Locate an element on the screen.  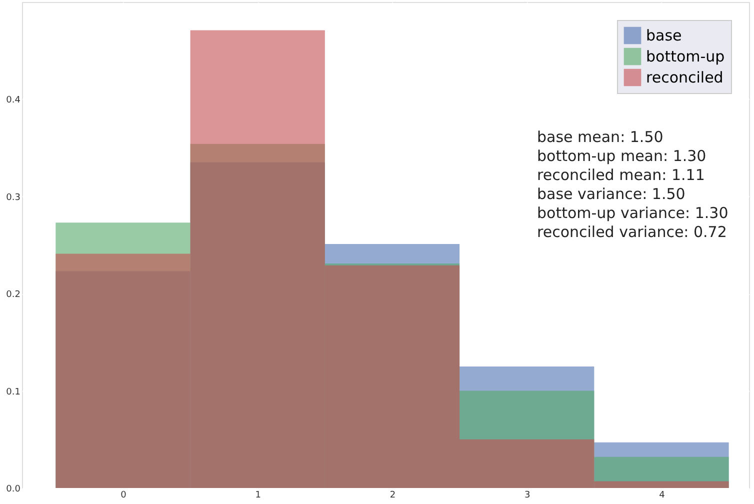
annotation: reconciled variance: 0.72 is located at coordinates (632, 232).